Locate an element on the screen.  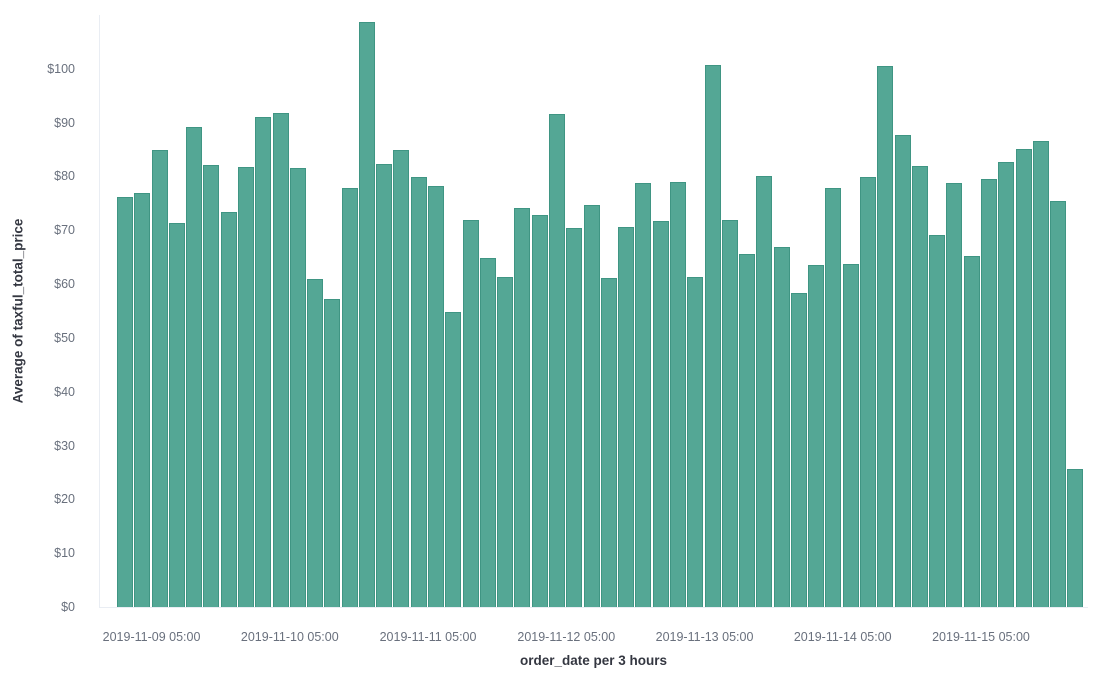
y-tick-label: $30 is located at coordinates (64, 445).